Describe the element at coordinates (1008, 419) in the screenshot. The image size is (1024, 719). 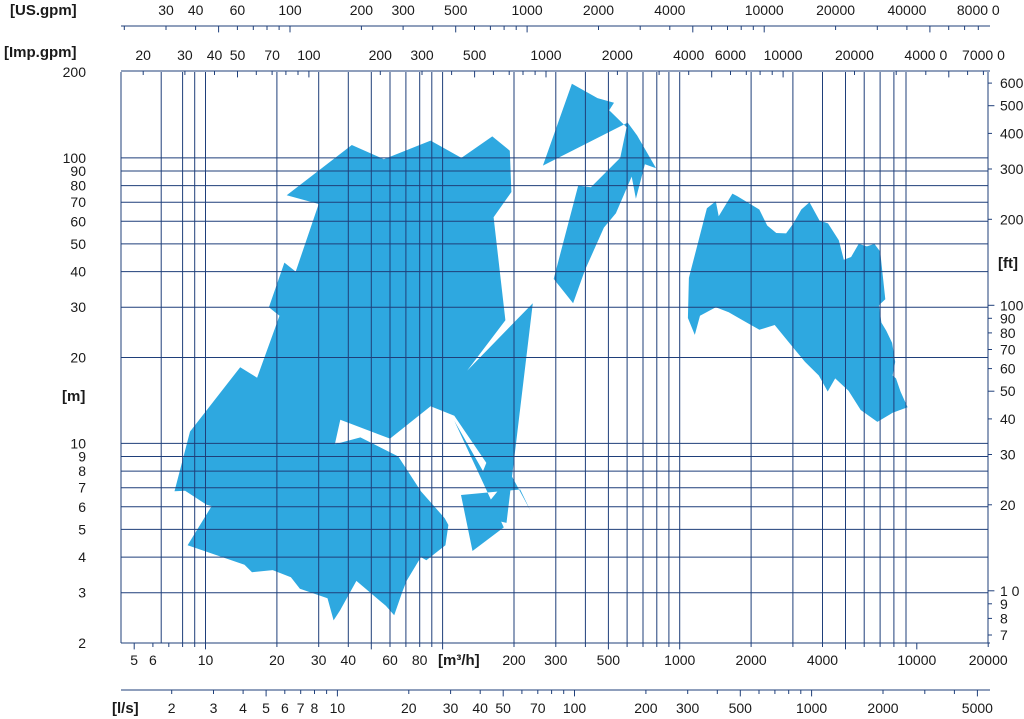
I see `ft-tick-label: 40` at that location.